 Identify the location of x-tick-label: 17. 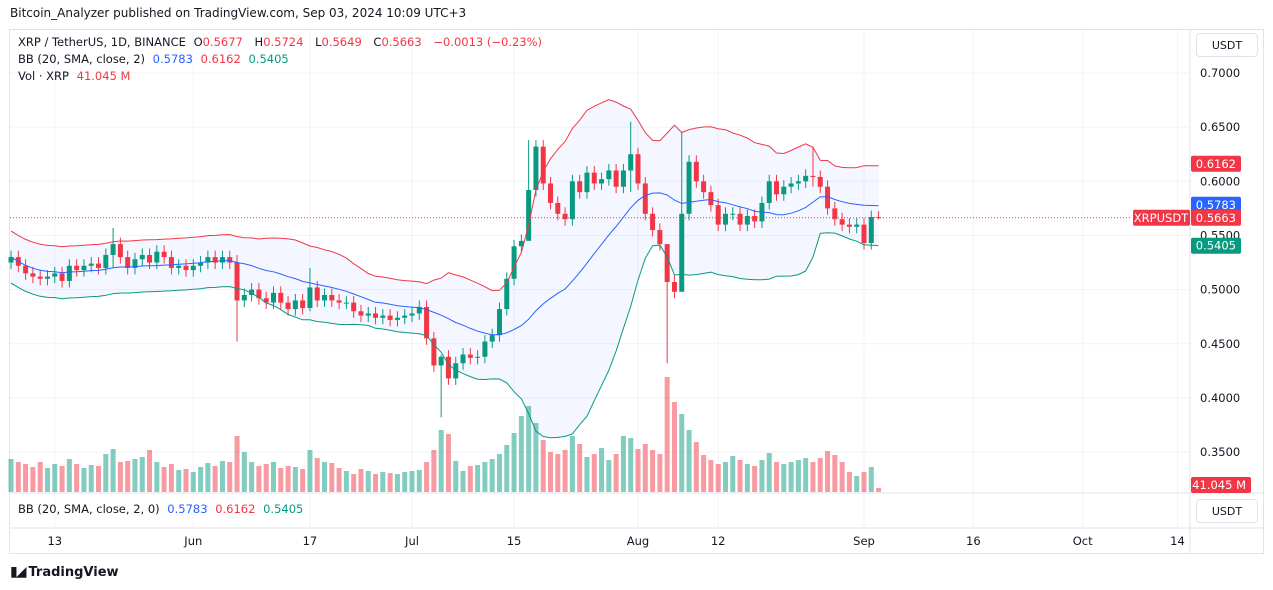
(310, 541).